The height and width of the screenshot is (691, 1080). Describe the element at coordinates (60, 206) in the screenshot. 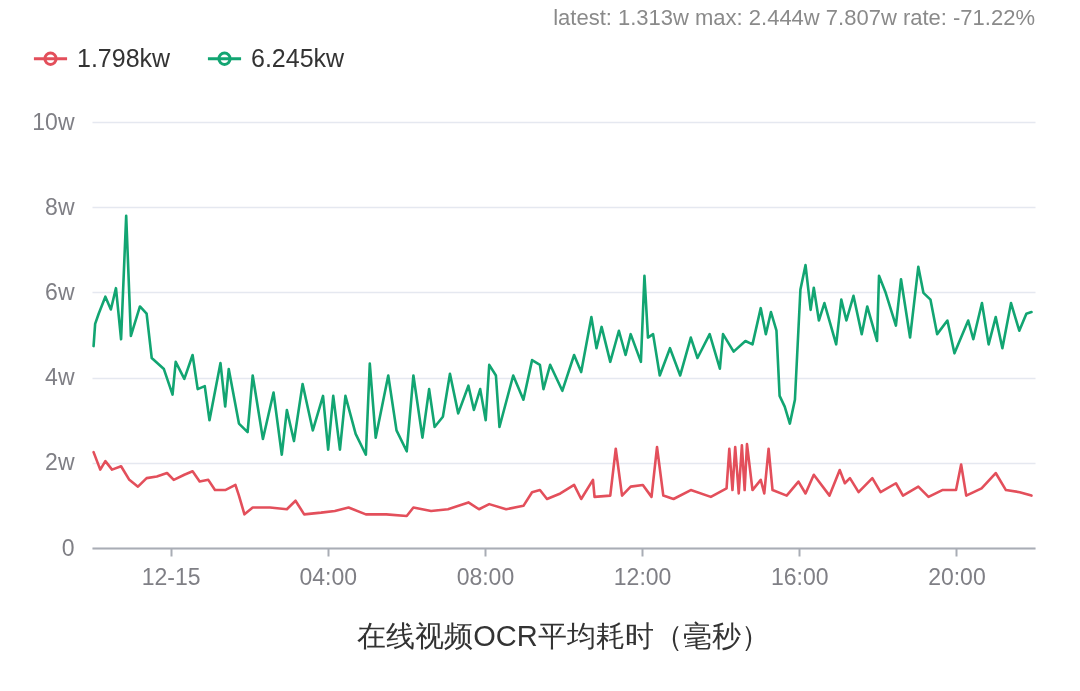

I see `y-tick-label: 8w` at that location.